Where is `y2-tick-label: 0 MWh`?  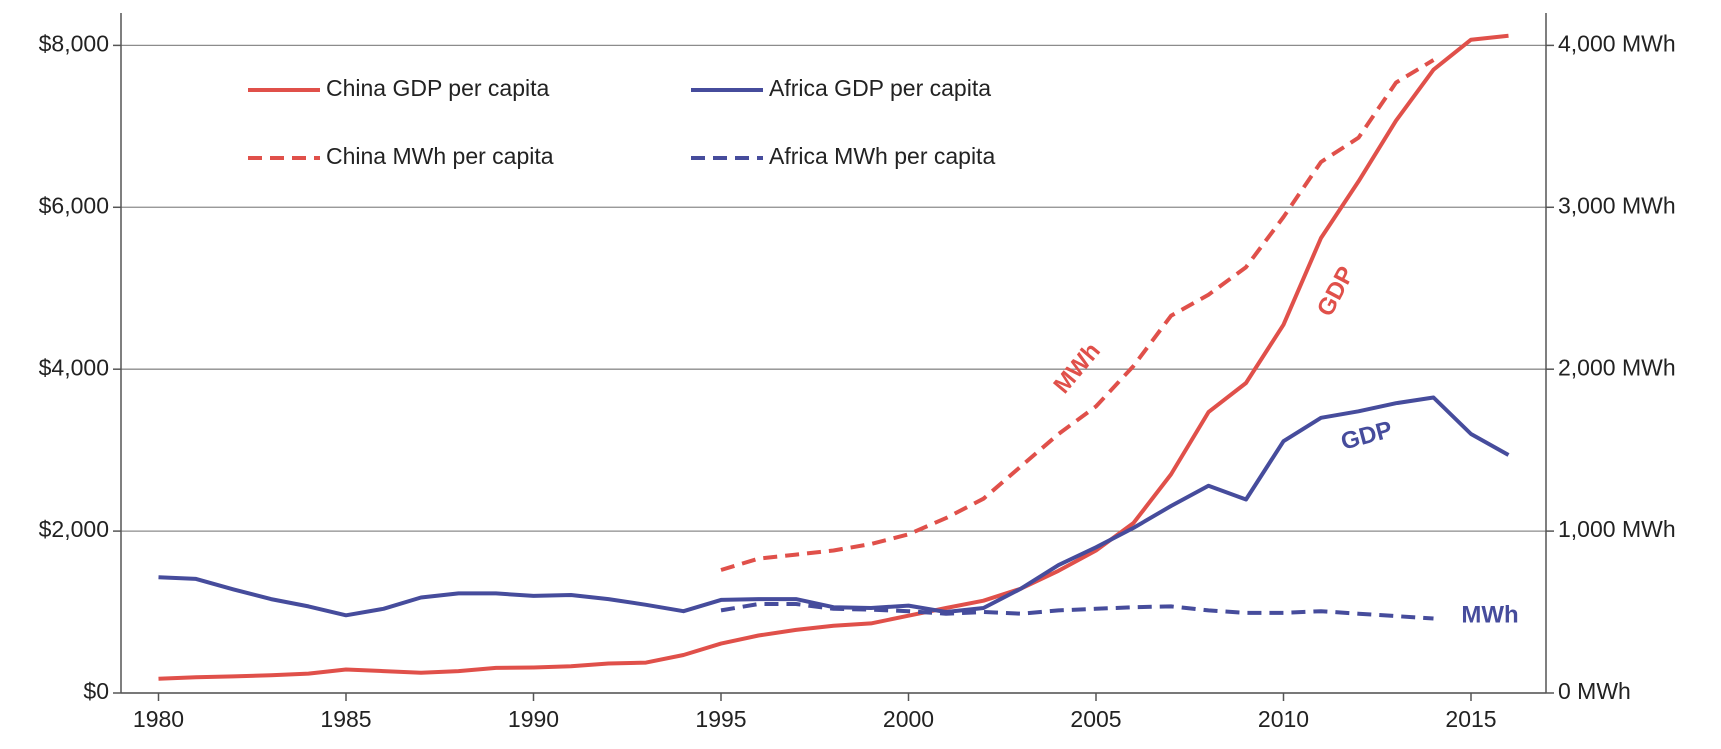
y2-tick-label: 0 MWh is located at coordinates (1594, 691).